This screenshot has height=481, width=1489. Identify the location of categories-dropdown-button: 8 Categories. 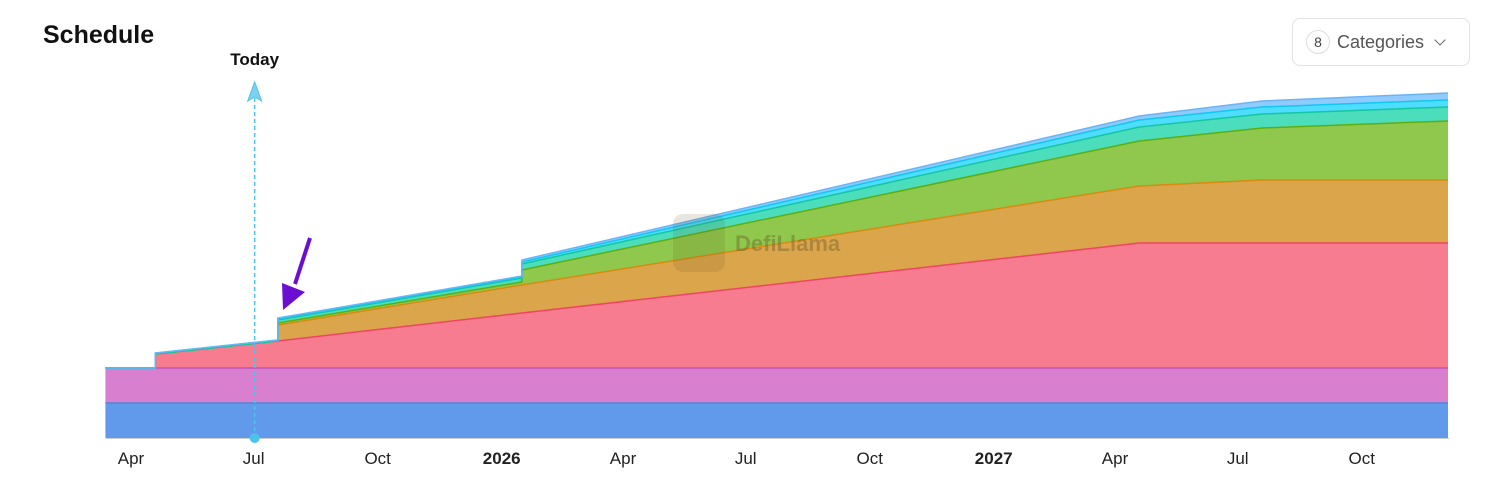
(1381, 42).